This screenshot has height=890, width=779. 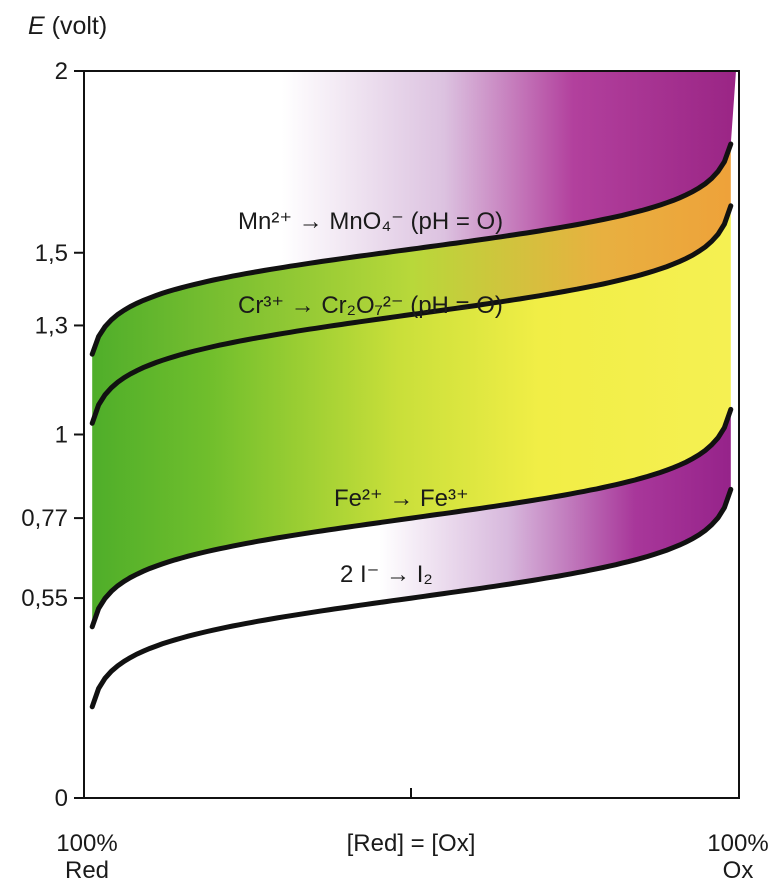 What do you see at coordinates (61, 435) in the screenshot?
I see `y-tick-label: 1` at bounding box center [61, 435].